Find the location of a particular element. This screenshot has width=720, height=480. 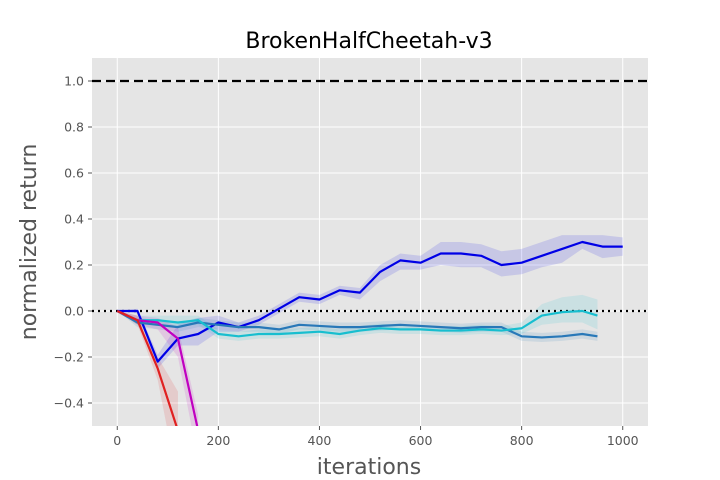

chart-title: BrokenHalfCheetah-v3 is located at coordinates (368, 41).